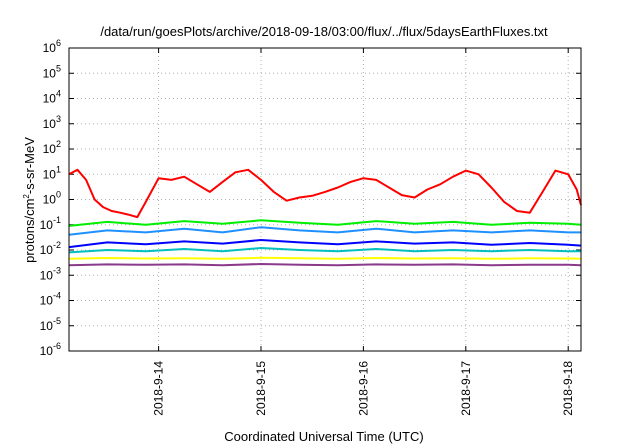  I want to click on y-tick-label: 10⁴, so click(52, 97).